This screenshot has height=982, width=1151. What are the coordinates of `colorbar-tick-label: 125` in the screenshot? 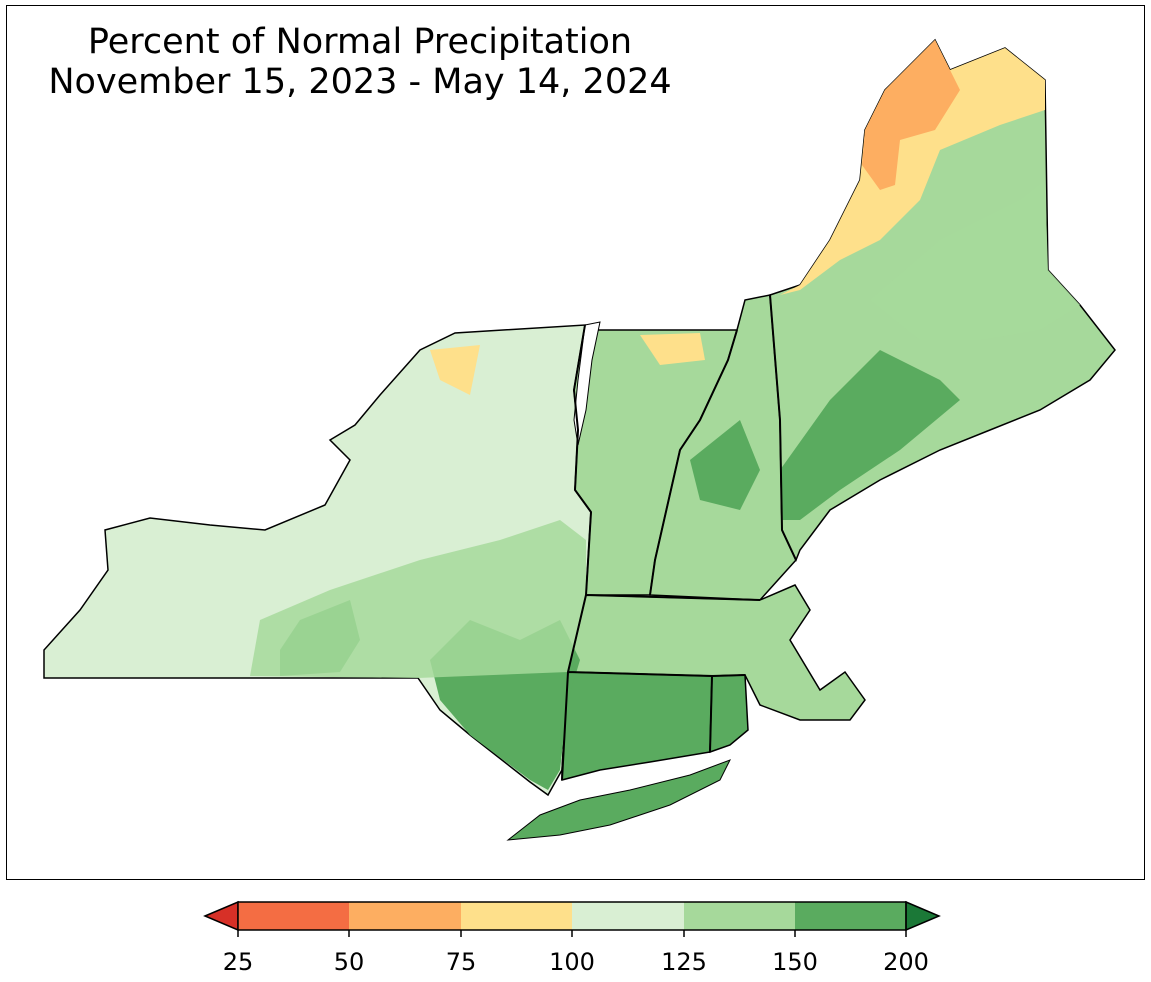 It's located at (684, 962).